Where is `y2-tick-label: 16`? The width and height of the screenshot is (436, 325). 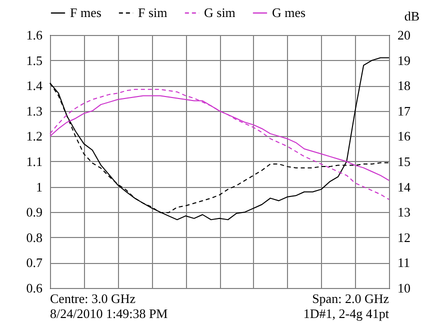 y2-tick-label: 16 is located at coordinates (404, 136).